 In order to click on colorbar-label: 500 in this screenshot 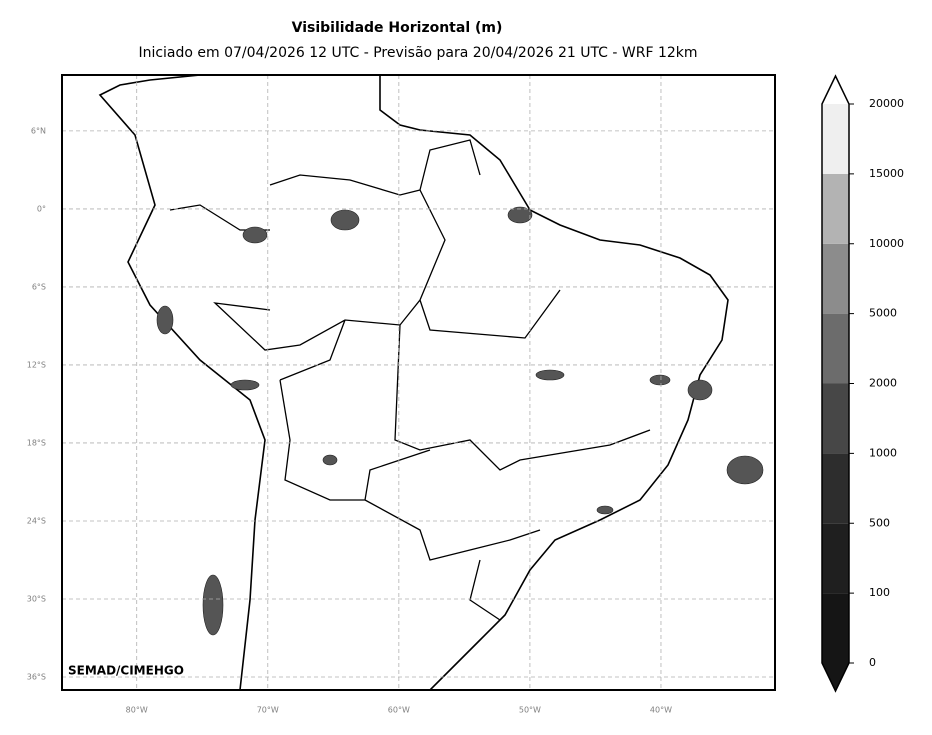, I will do `click(879, 522)`.